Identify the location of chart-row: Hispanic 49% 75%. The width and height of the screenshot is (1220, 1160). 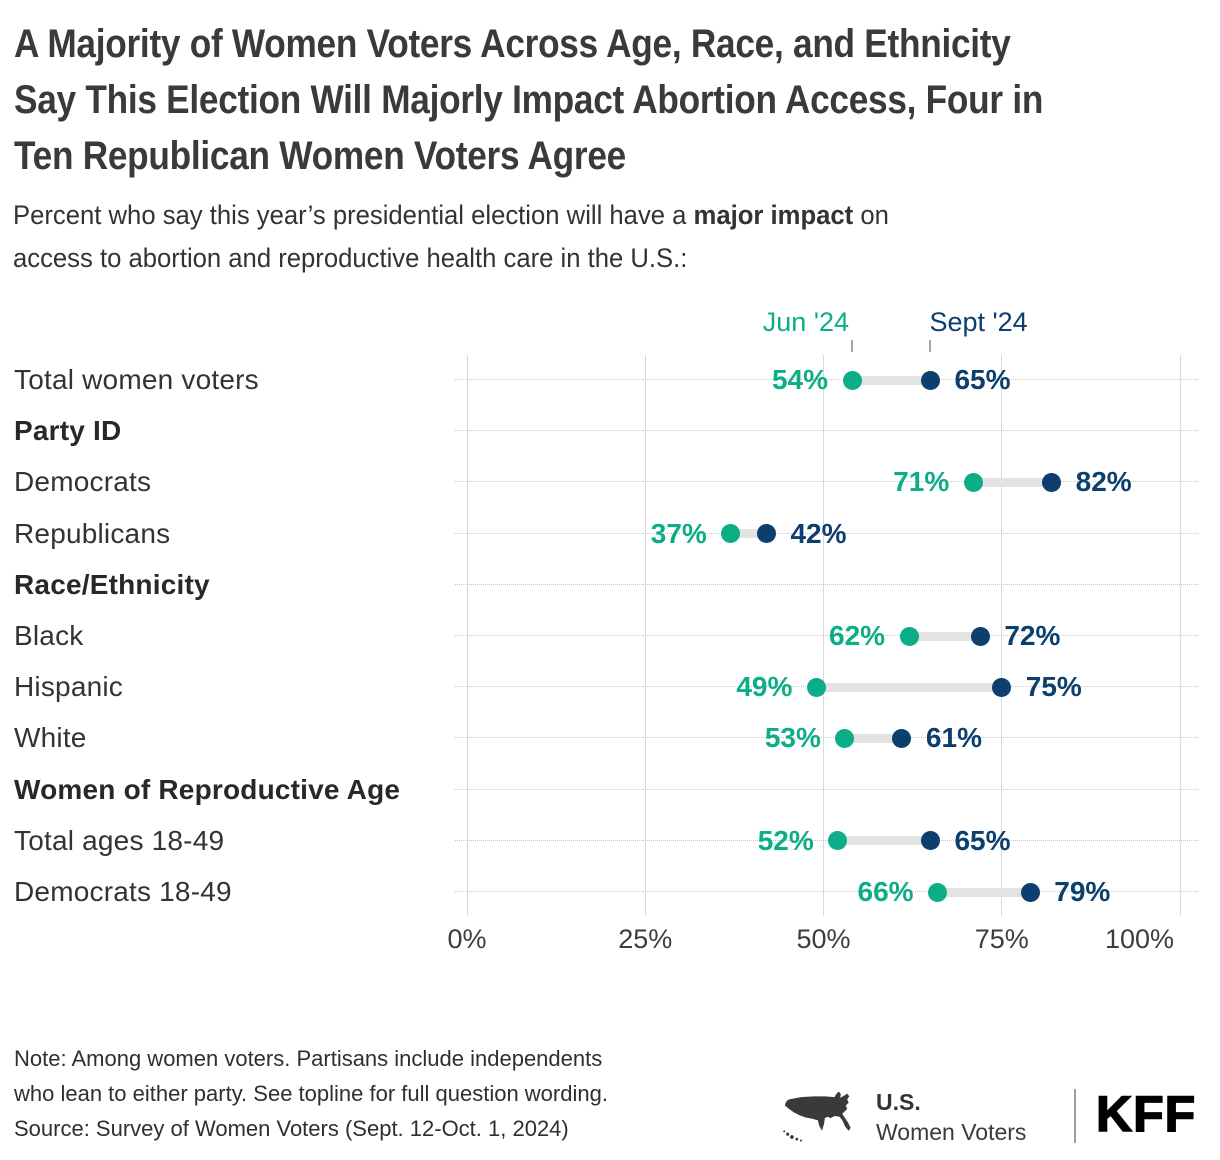
(610, 687).